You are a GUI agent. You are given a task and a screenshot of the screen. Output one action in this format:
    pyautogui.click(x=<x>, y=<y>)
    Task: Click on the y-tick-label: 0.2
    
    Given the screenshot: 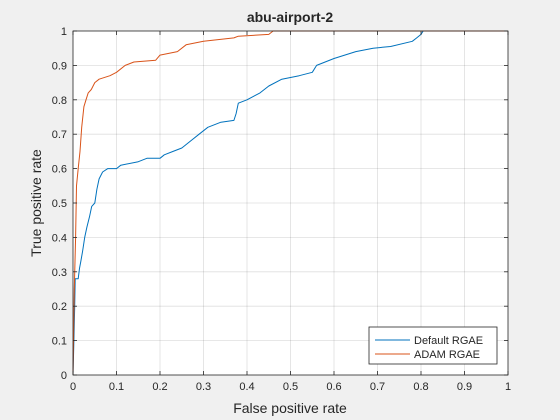 What is the action you would take?
    pyautogui.click(x=59, y=307)
    